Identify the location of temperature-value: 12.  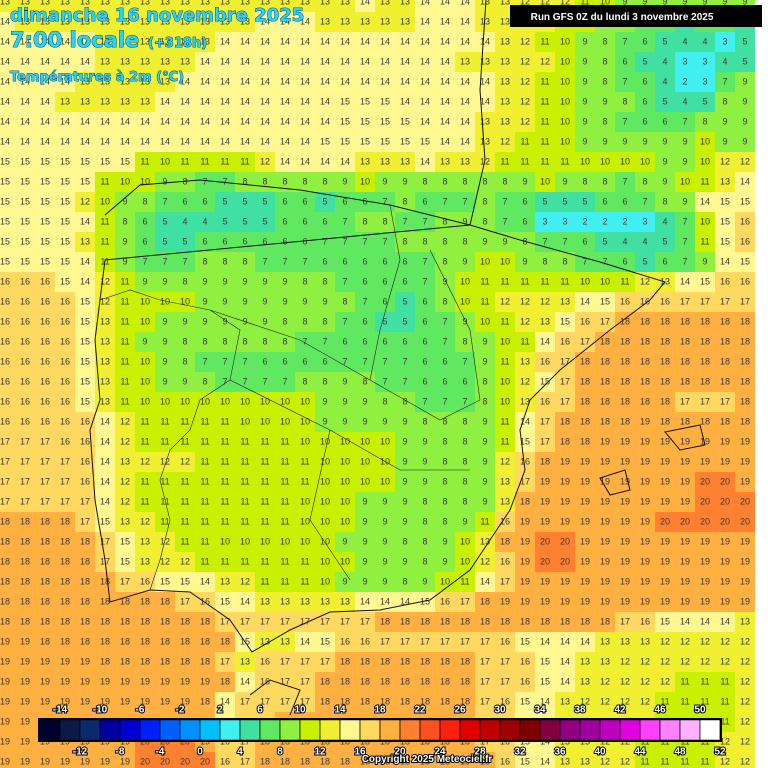
(745, 761).